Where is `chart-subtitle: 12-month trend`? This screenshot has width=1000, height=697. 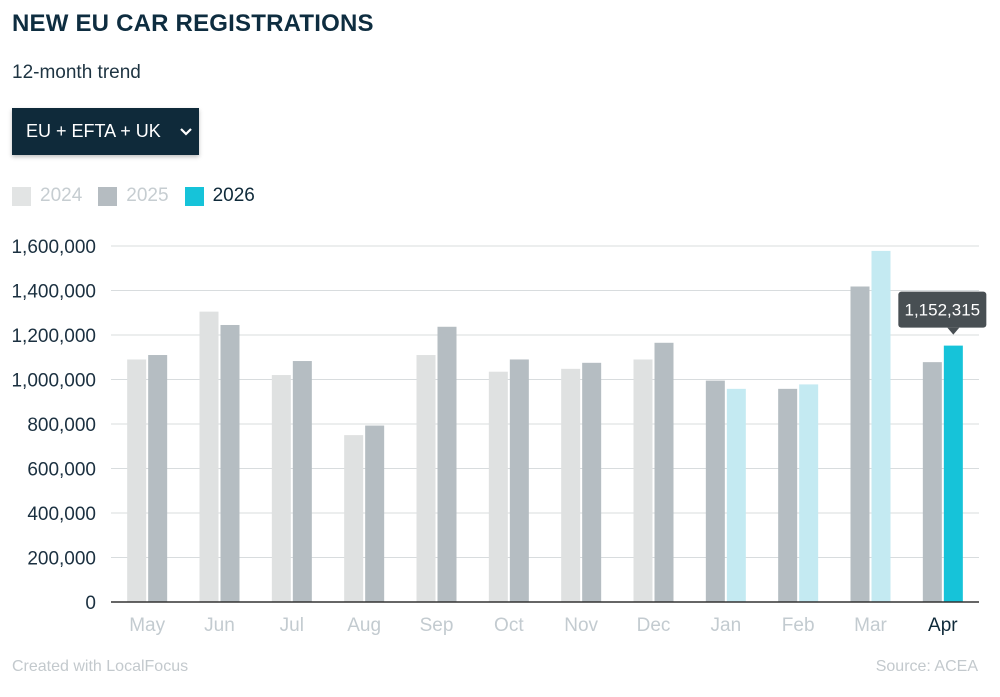
chart-subtitle: 12-month trend is located at coordinates (76, 72).